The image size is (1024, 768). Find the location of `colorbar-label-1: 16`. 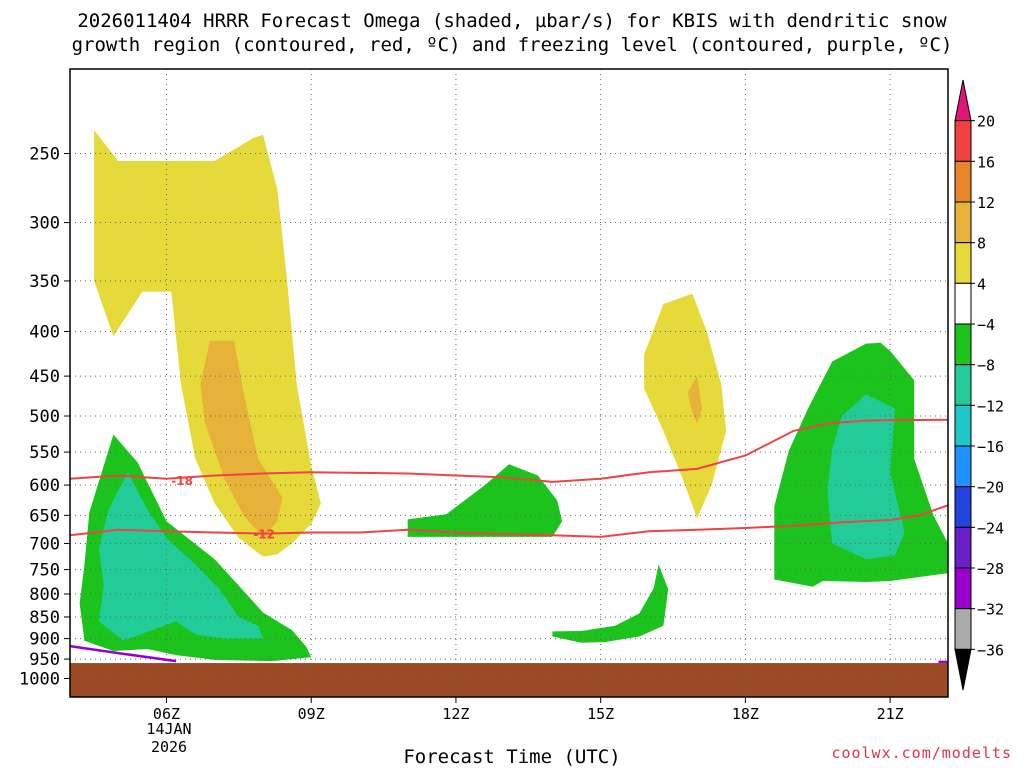

colorbar-label-1: 16 is located at coordinates (986, 162).